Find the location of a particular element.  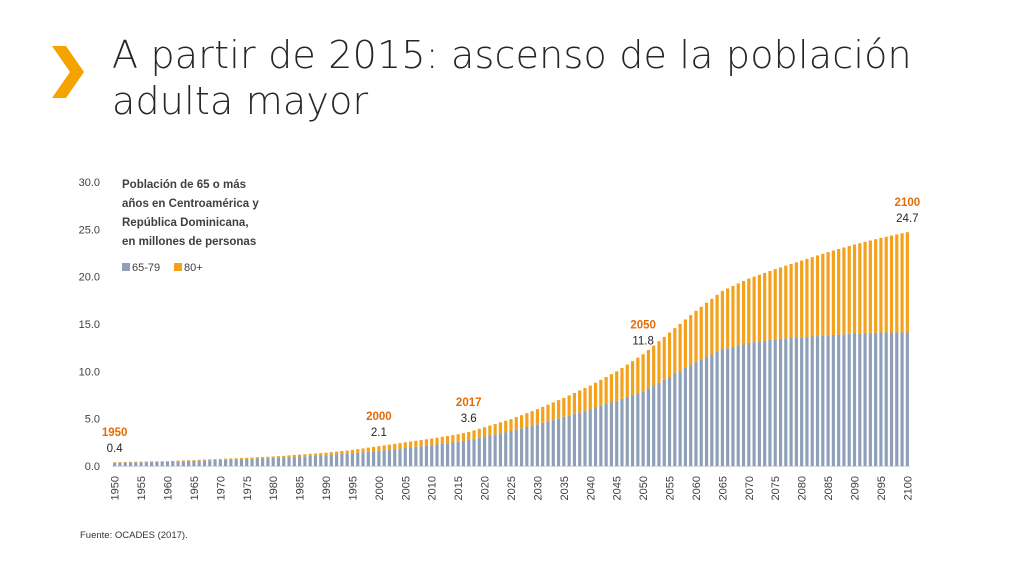

bar-80-plus-1981 is located at coordinates (278, 457).